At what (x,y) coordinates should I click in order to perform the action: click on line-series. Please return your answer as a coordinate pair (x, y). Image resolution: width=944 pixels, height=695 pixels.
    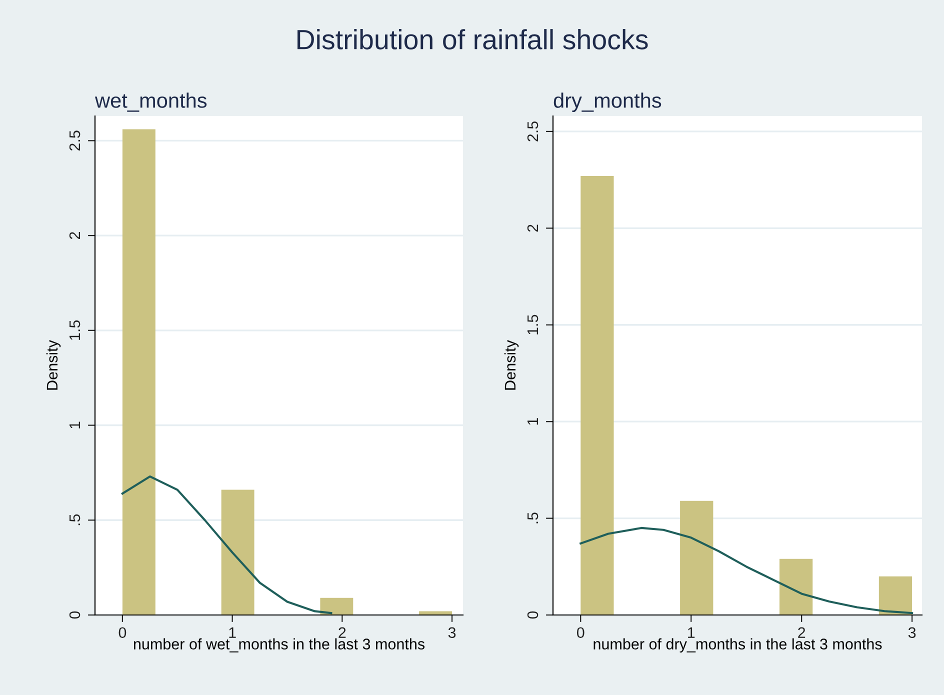
    Looking at the image, I should click on (747, 570).